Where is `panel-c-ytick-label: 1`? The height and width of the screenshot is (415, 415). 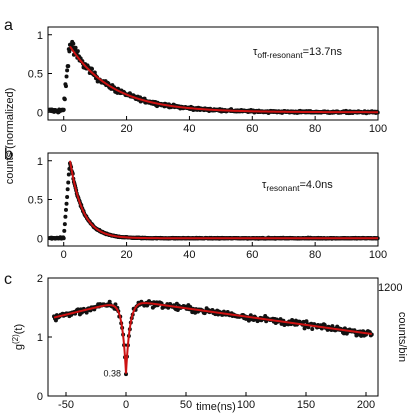 panel-c-ytick-label: 1 is located at coordinates (40, 338).